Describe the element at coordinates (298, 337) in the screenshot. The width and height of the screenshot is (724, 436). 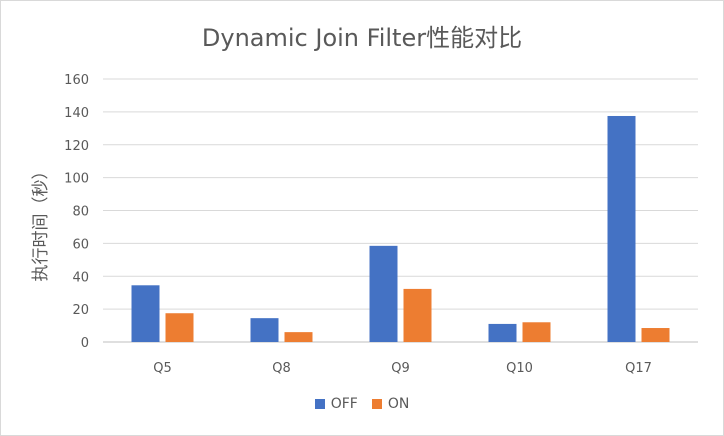
I see `bar-on-q8` at that location.